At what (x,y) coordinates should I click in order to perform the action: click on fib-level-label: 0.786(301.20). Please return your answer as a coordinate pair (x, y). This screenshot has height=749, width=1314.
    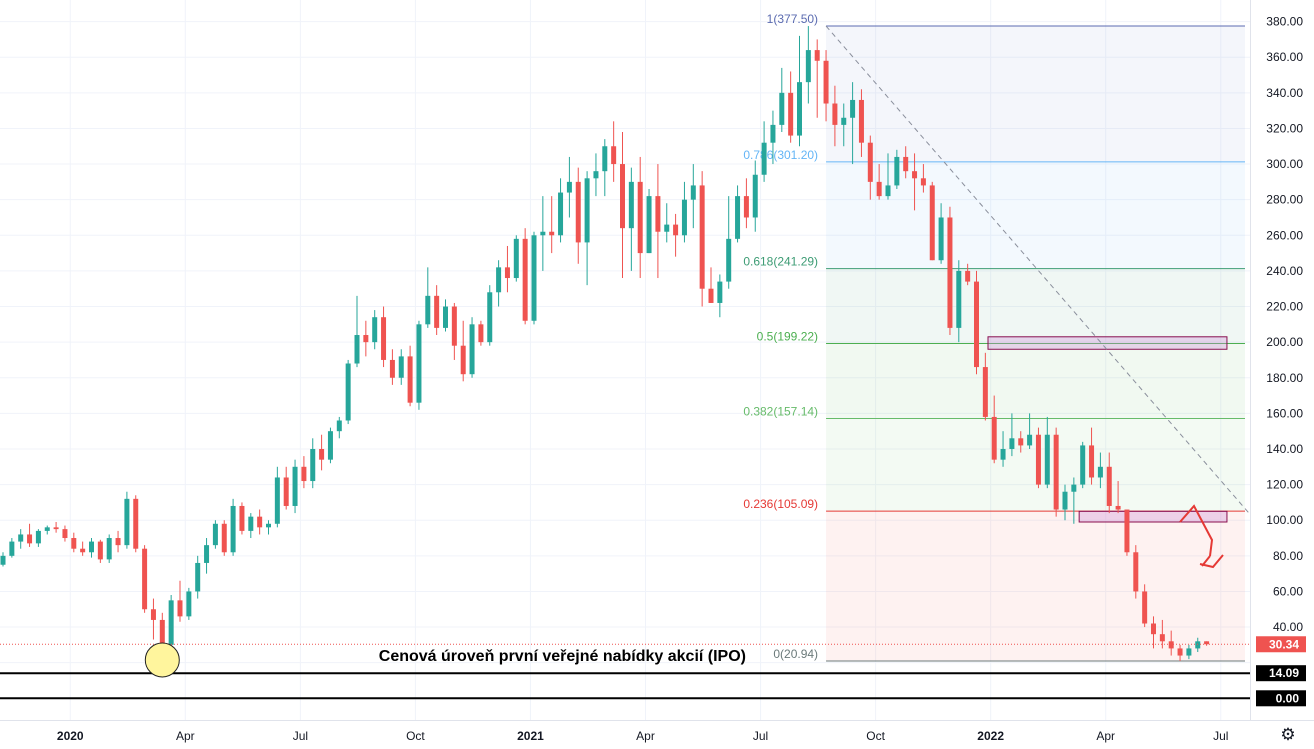
    Looking at the image, I should click on (780, 155).